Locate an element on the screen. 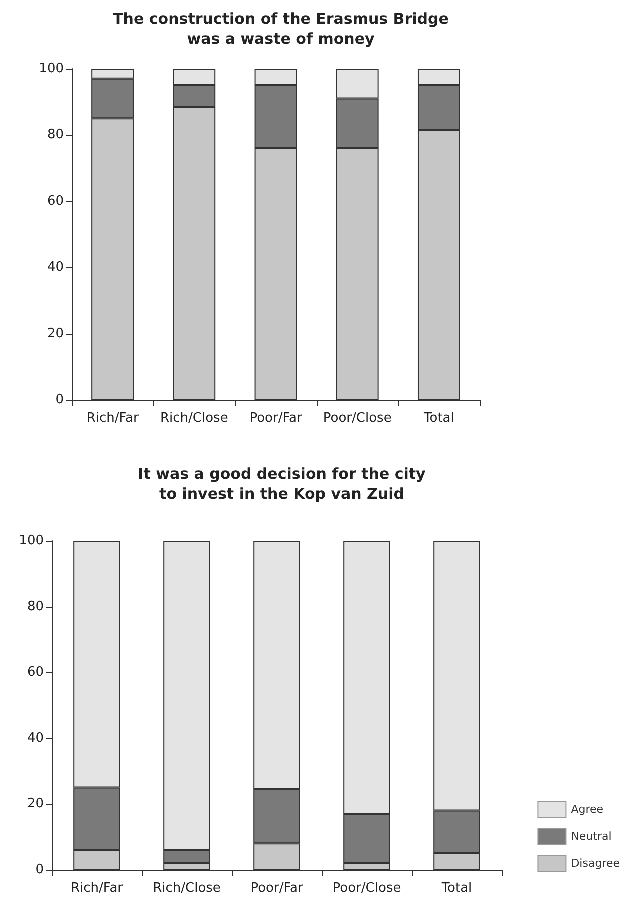  legend-label: Neutral is located at coordinates (591, 836).